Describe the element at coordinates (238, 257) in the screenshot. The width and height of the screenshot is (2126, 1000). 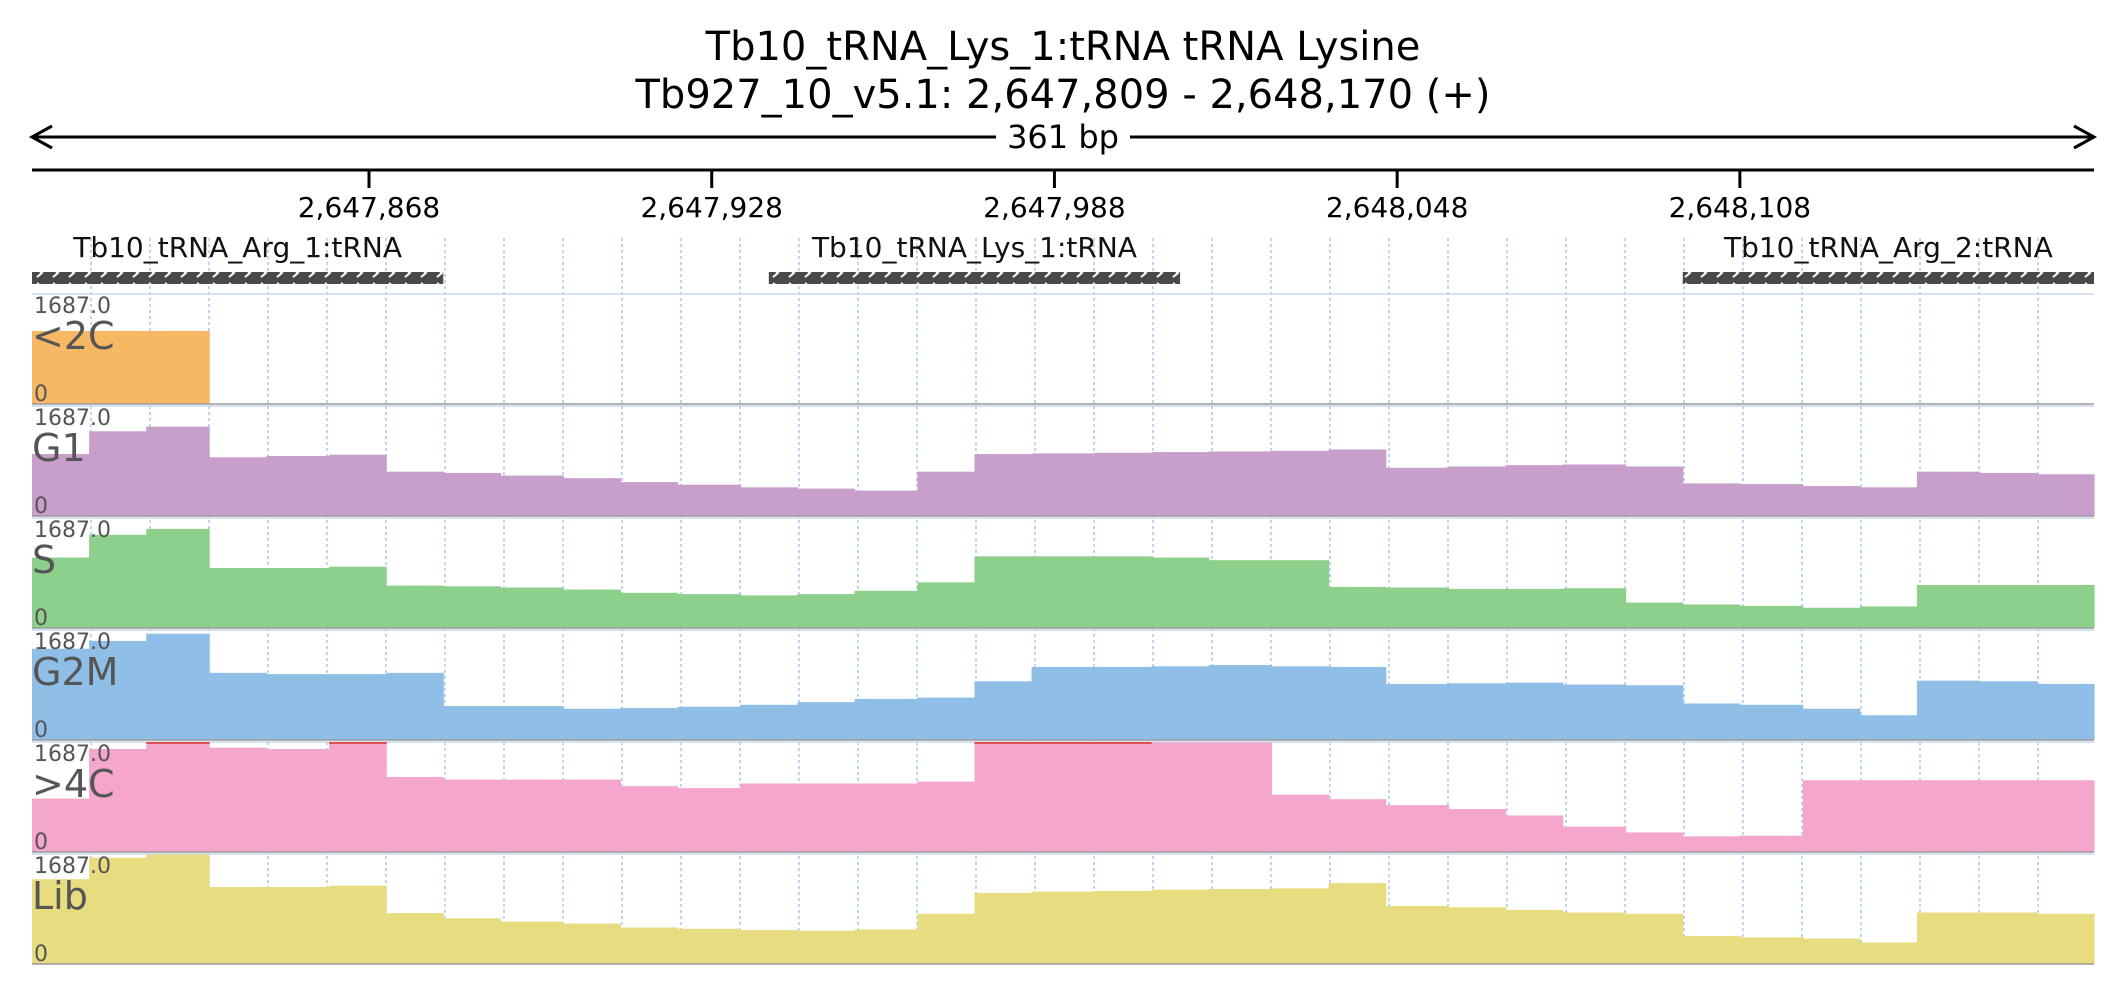
I see `feature-item: Tb10_tRNA_Arg_1:tRNA` at that location.